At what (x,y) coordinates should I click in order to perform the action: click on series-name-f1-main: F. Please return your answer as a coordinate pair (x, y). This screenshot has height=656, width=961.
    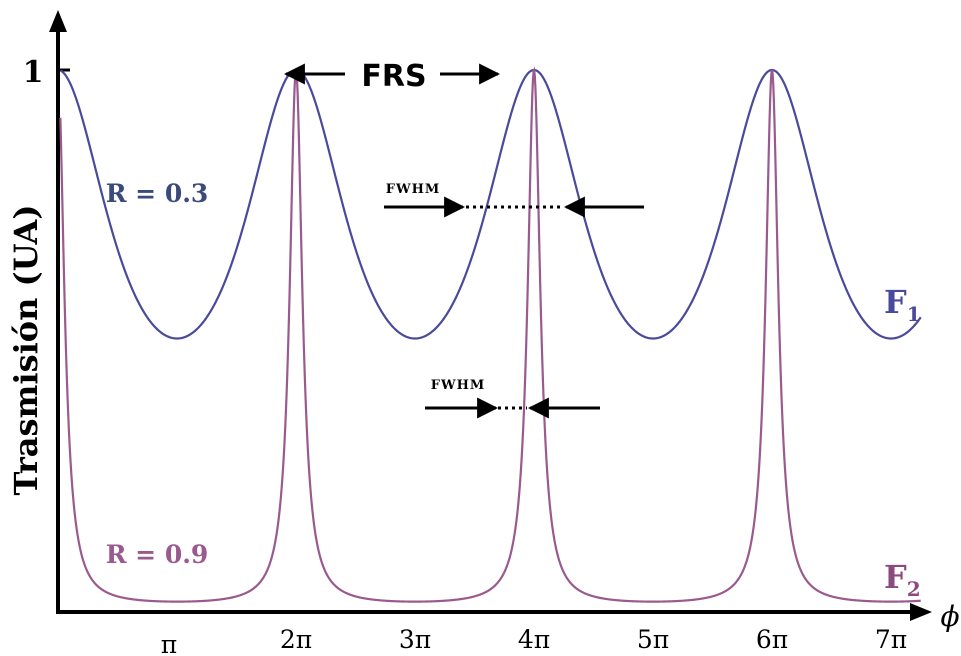
    Looking at the image, I should click on (895, 302).